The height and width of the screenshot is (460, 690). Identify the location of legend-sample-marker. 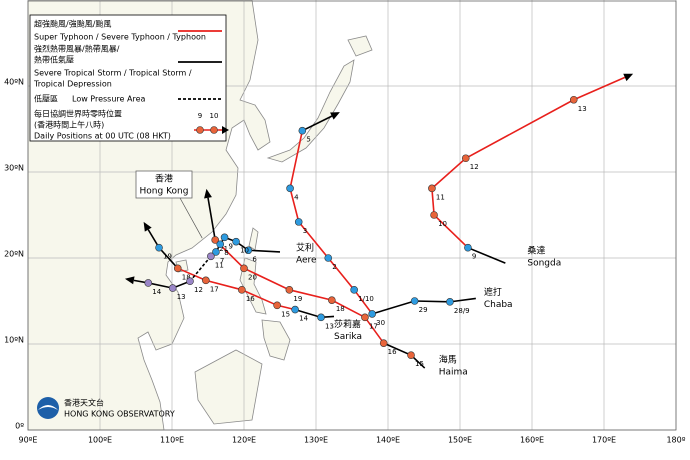
(214, 130).